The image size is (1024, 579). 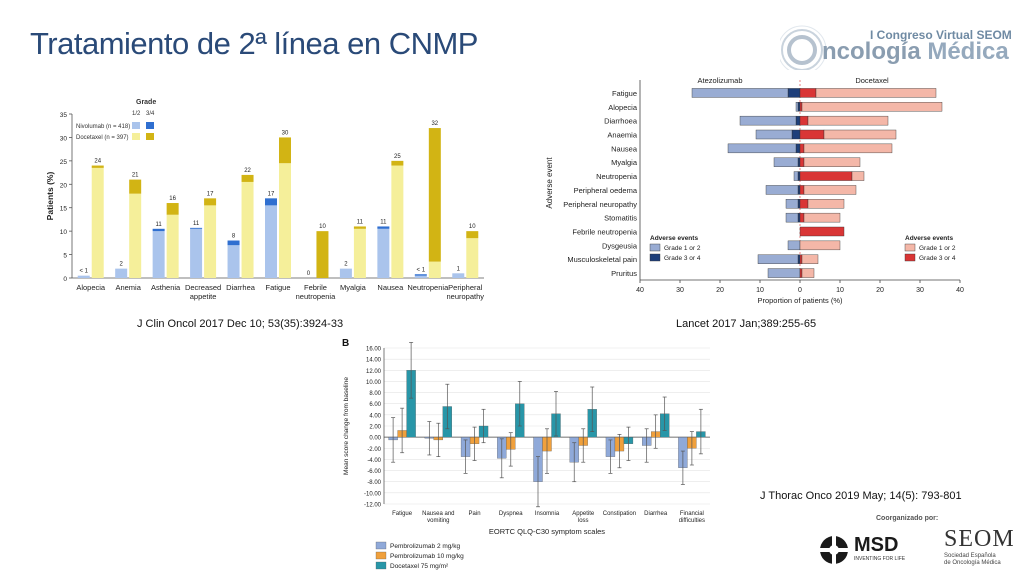 What do you see at coordinates (309, 274) in the screenshot?
I see `bar-data-label: 0` at bounding box center [309, 274].